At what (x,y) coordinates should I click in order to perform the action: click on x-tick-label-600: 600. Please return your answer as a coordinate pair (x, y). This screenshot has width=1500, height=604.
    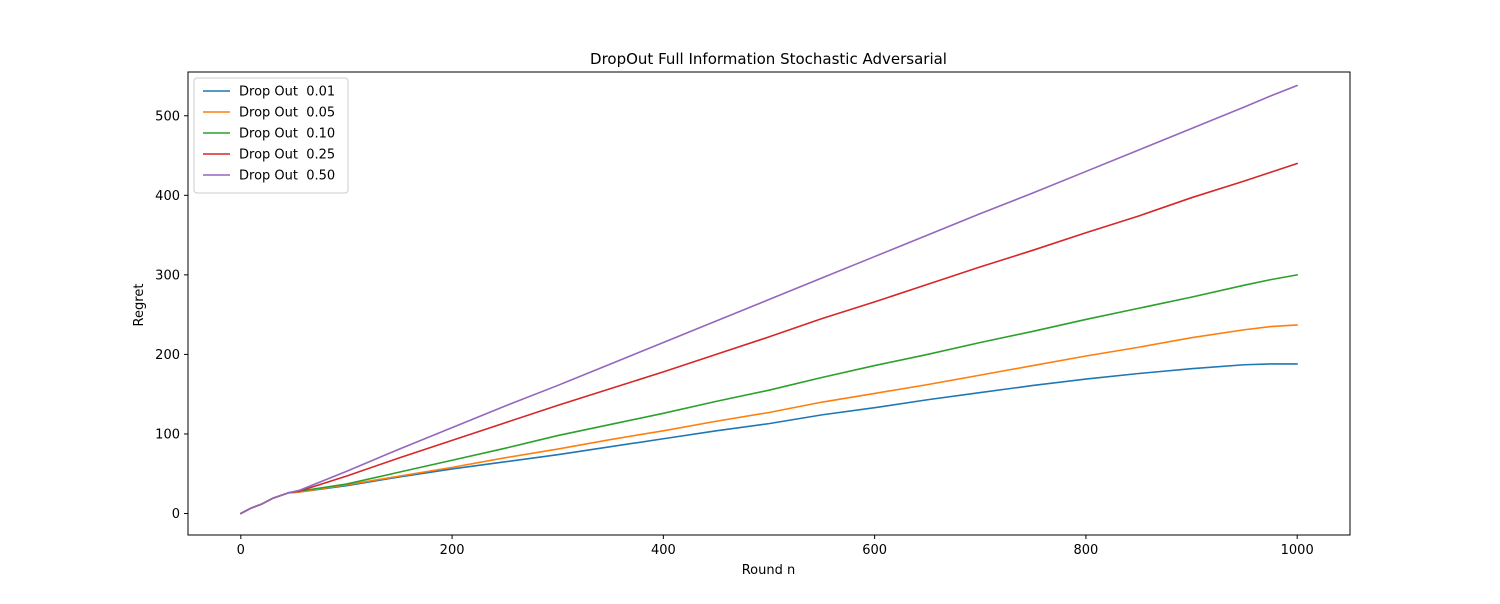
    Looking at the image, I should click on (874, 550).